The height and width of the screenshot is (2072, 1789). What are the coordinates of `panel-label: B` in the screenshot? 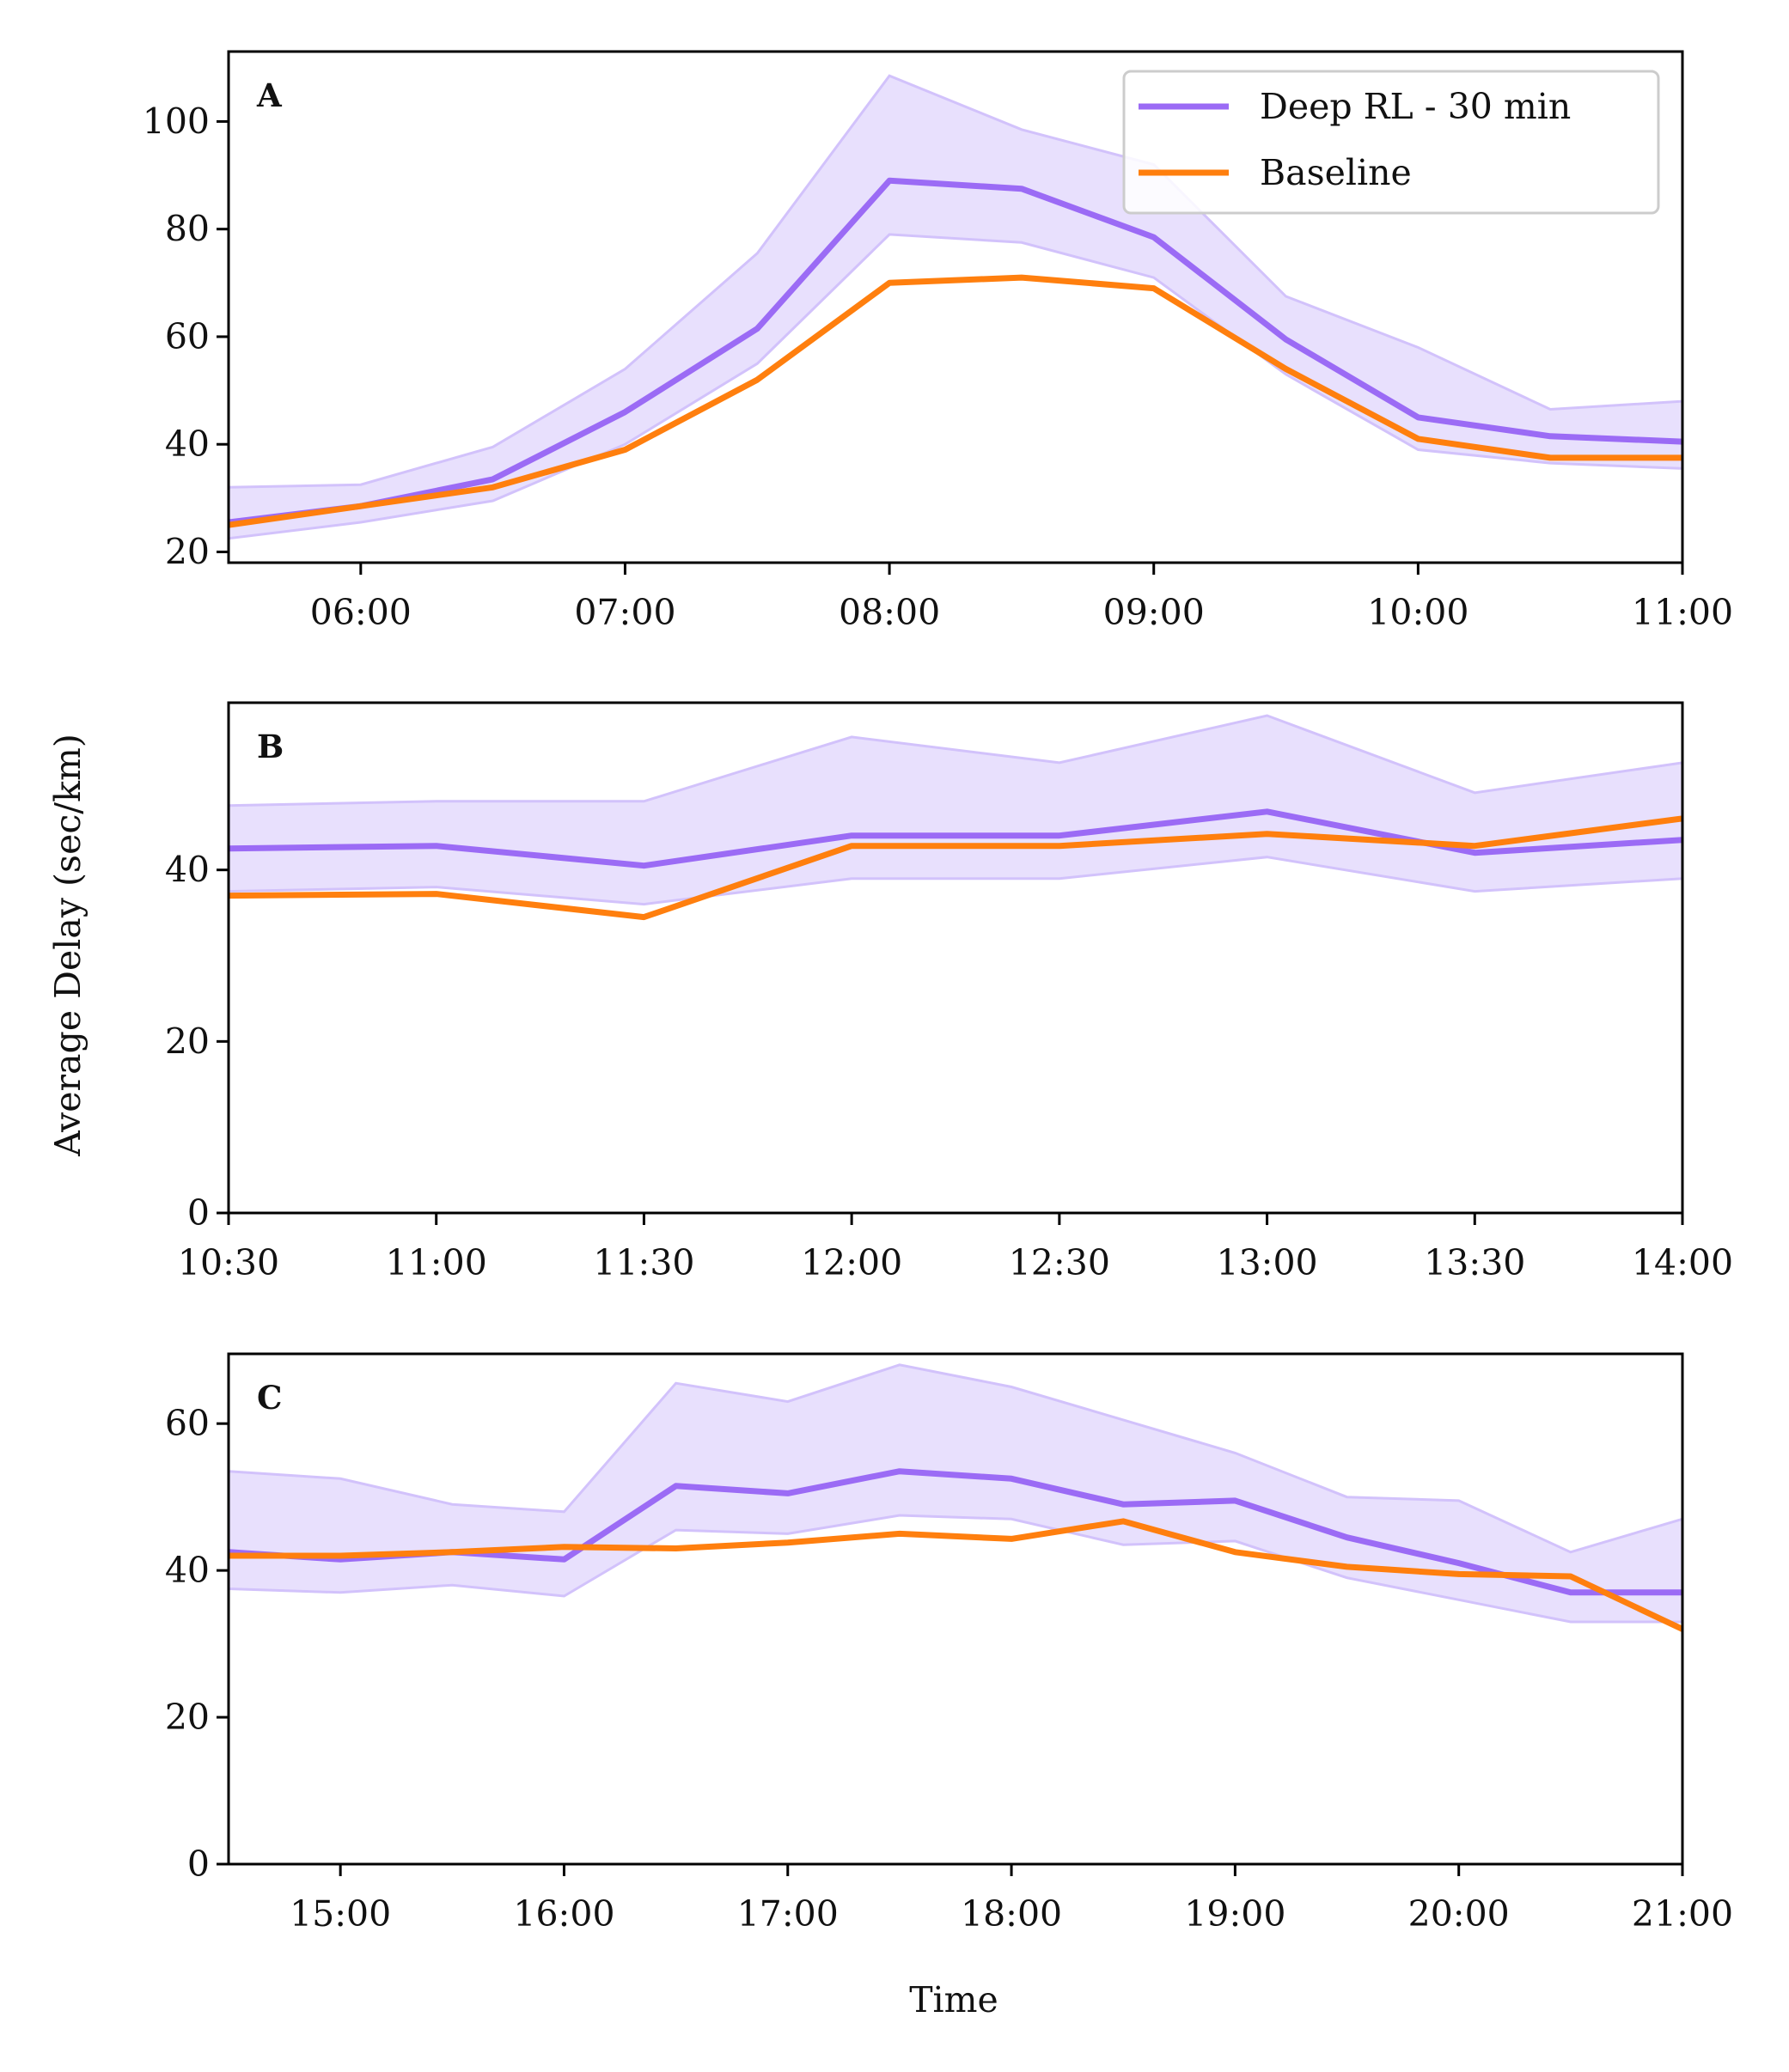 It's located at (270, 746).